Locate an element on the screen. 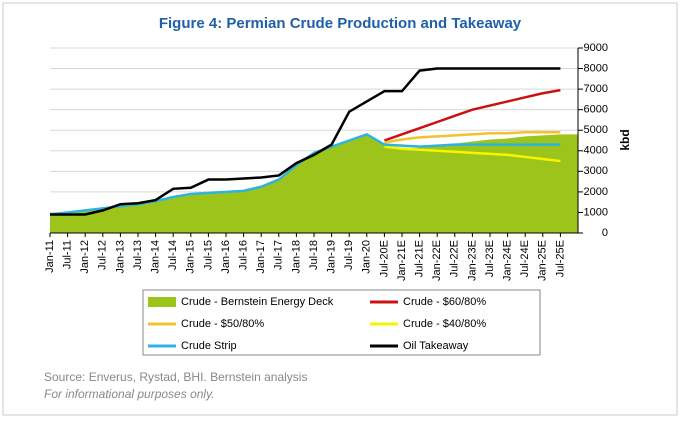 This screenshot has width=680, height=421. x-tick-label: Jul-16 is located at coordinates (244, 255).